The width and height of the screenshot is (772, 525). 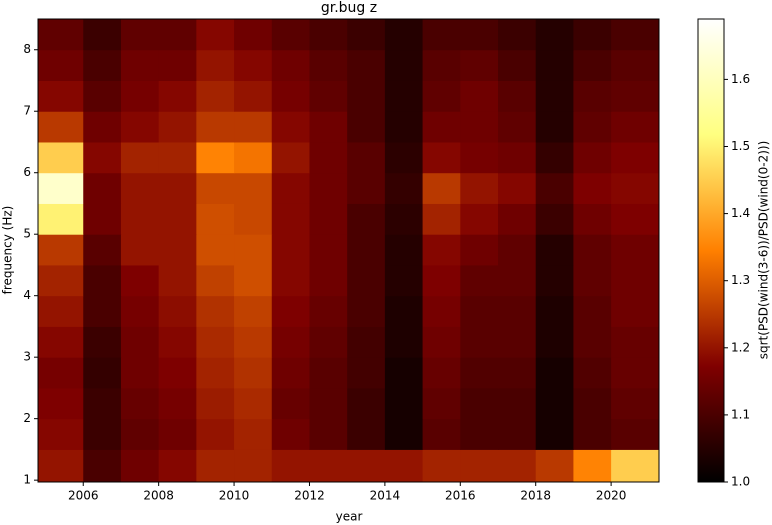 What do you see at coordinates (740, 482) in the screenshot?
I see `colorbar-tick-label: 1.0` at bounding box center [740, 482].